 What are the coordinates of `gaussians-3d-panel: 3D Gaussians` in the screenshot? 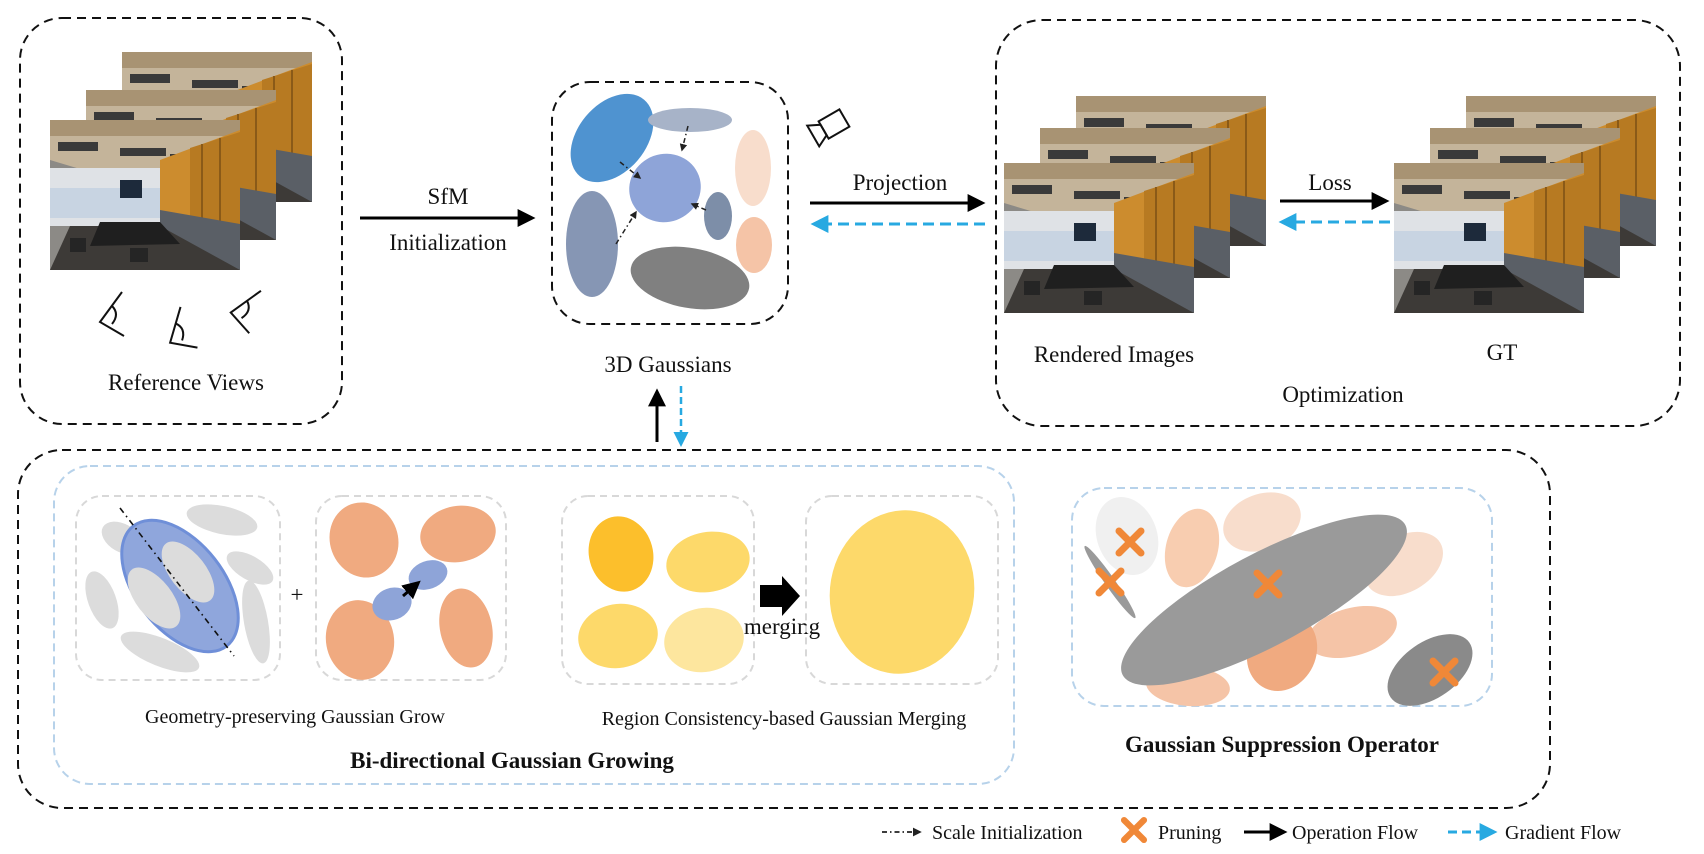 It's located at (670, 229).